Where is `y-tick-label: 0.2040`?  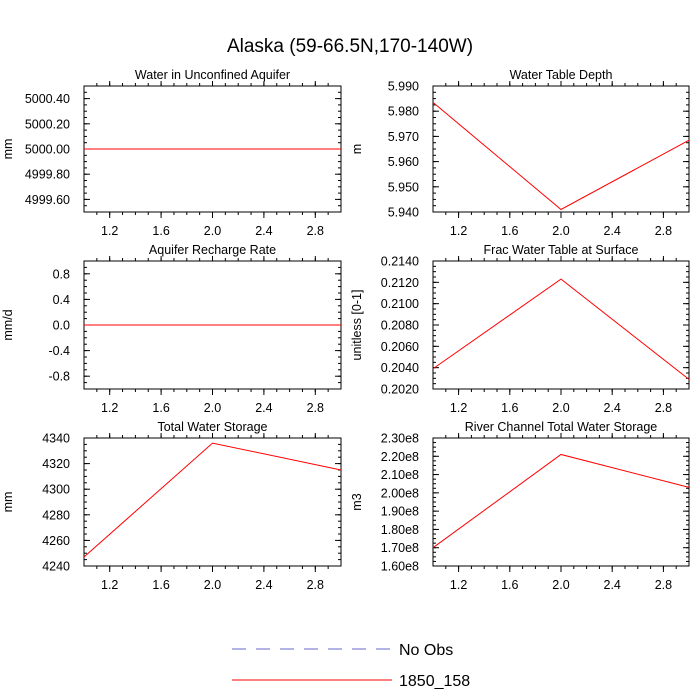
y-tick-label: 0.2040 is located at coordinates (400, 368).